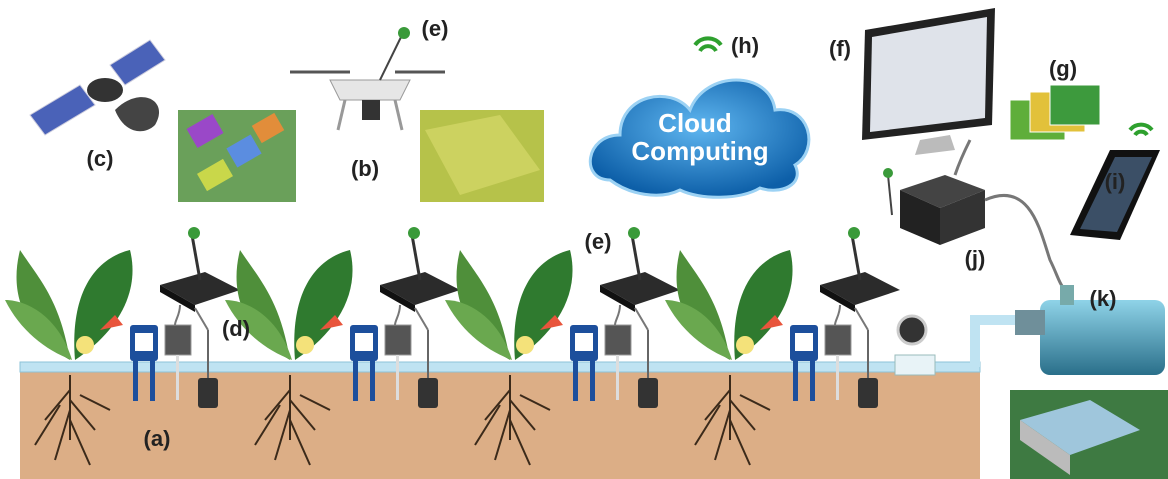 The width and height of the screenshot is (1168, 479). I want to click on label-i: (i), so click(1115, 181).